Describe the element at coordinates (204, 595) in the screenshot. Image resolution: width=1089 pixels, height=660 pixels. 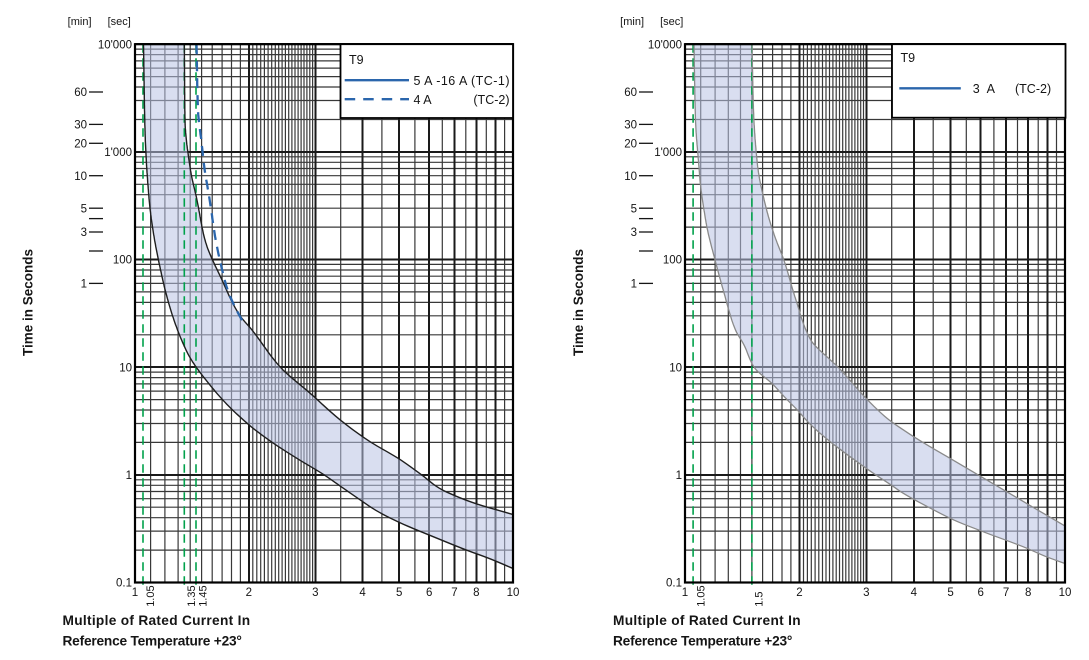
I see `svg-text: 1.45` at that location.